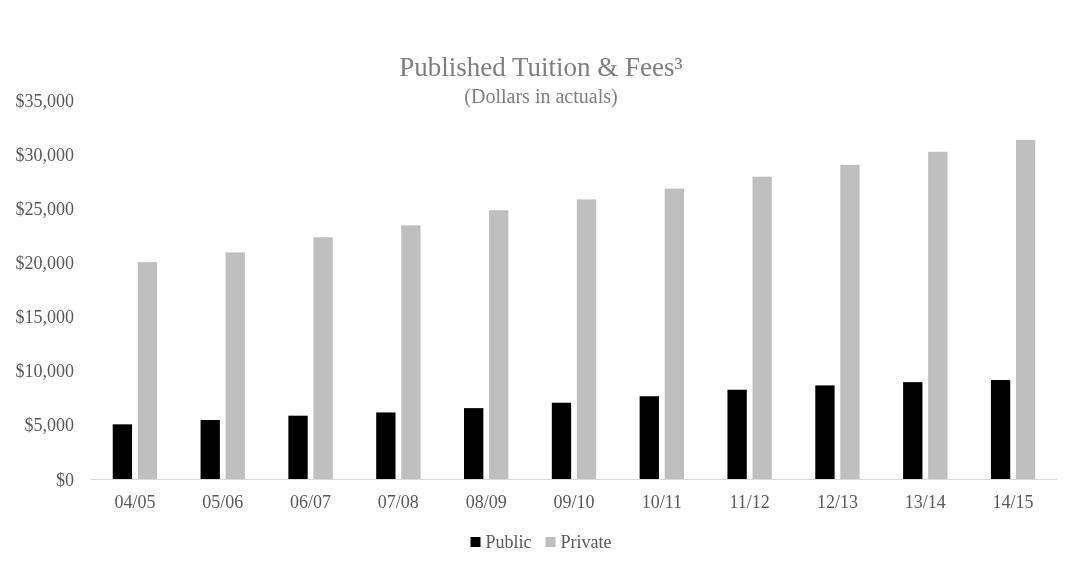  I want to click on x-tick-label: 09/10, so click(574, 502).